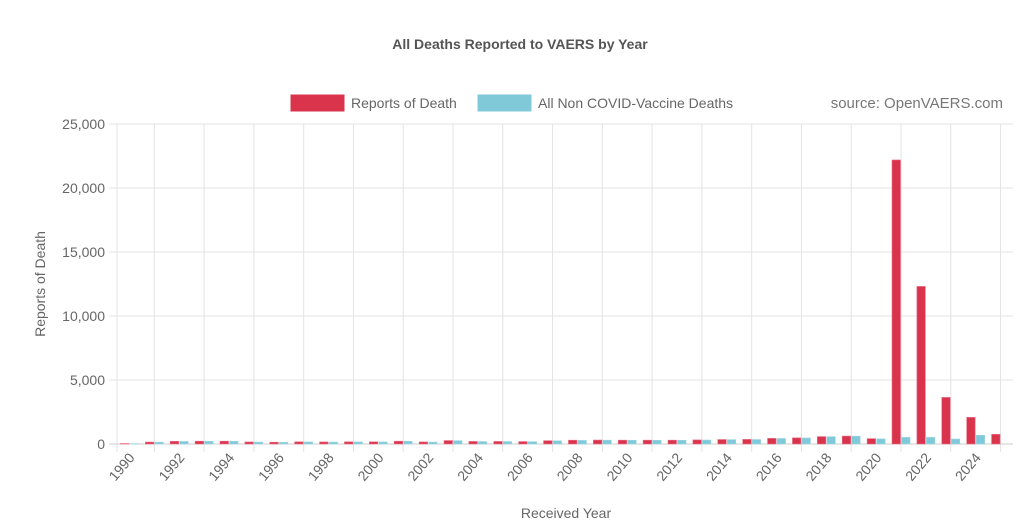 The height and width of the screenshot is (528, 1024). Describe the element at coordinates (83, 124) in the screenshot. I see `y-tick-label: 25,000` at that location.